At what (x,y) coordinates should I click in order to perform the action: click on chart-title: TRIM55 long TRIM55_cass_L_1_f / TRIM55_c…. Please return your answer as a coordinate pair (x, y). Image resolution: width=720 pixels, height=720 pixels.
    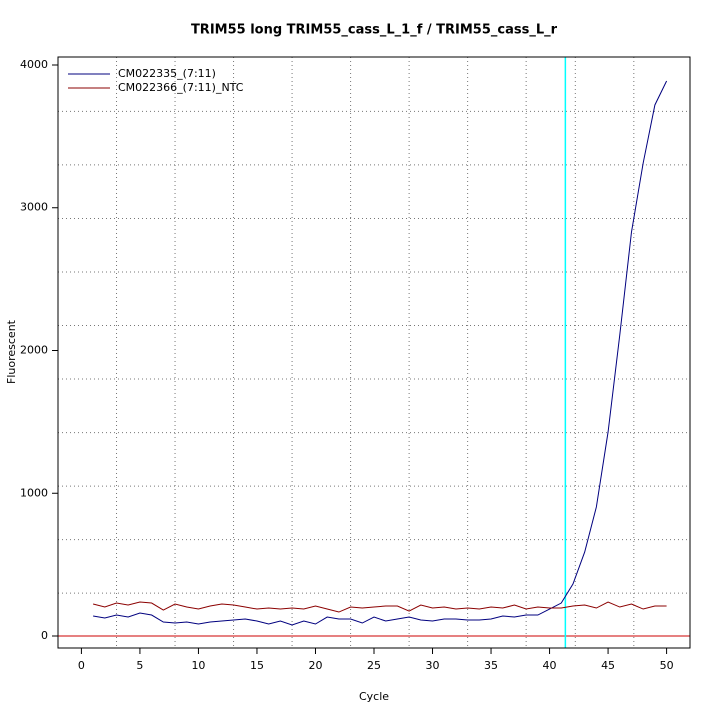
    Looking at the image, I should click on (374, 30).